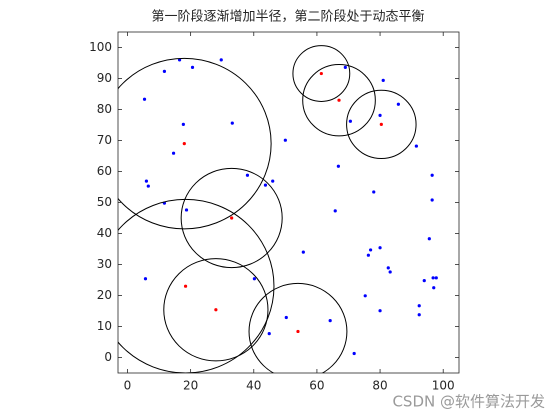 Image resolution: width=560 pixels, height=420 pixels. I want to click on y-tick-label: 80, so click(104, 109).